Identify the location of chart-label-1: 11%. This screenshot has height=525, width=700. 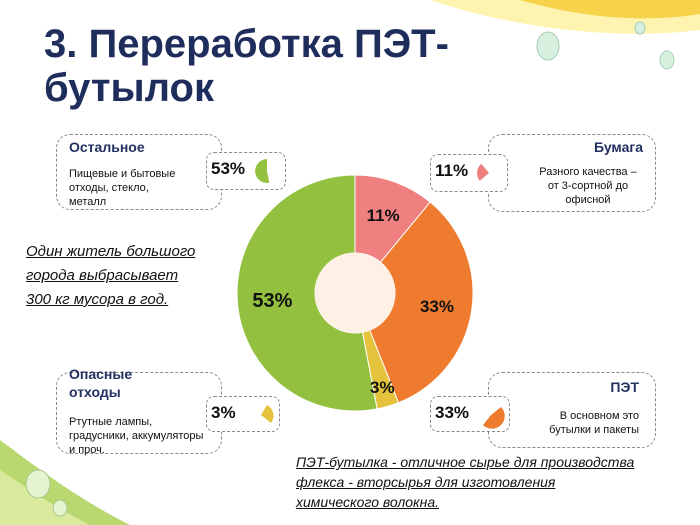
(383, 215).